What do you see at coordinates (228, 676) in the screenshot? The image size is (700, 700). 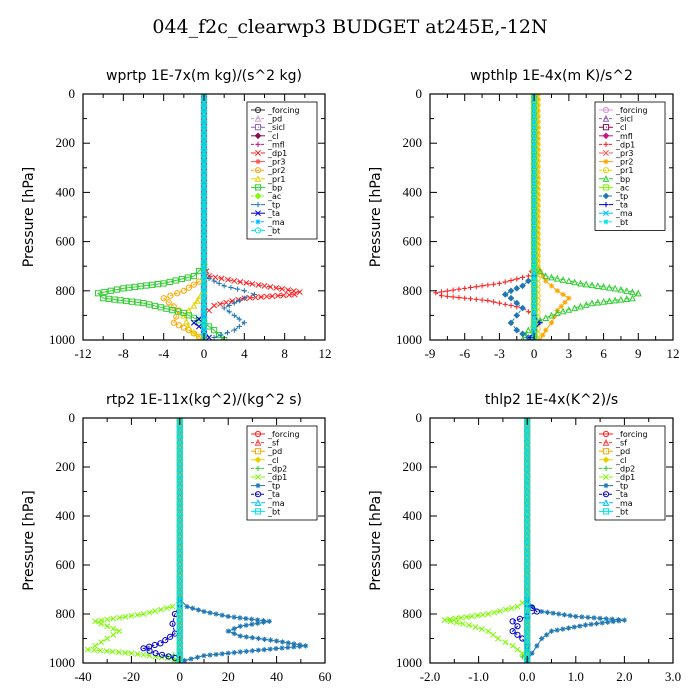 I see `x-tick-label: 20` at bounding box center [228, 676].